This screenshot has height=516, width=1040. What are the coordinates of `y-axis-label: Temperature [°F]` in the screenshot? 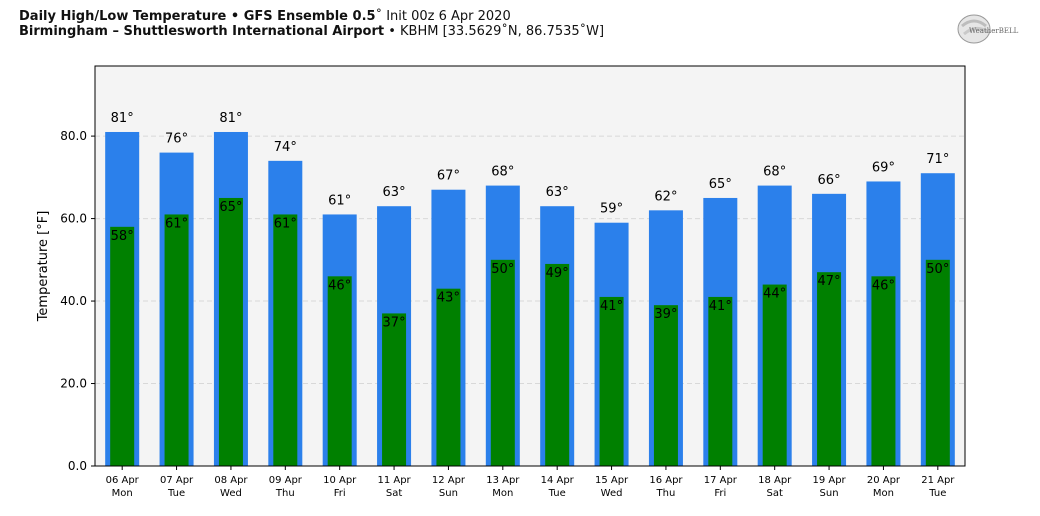 It's located at (43, 267).